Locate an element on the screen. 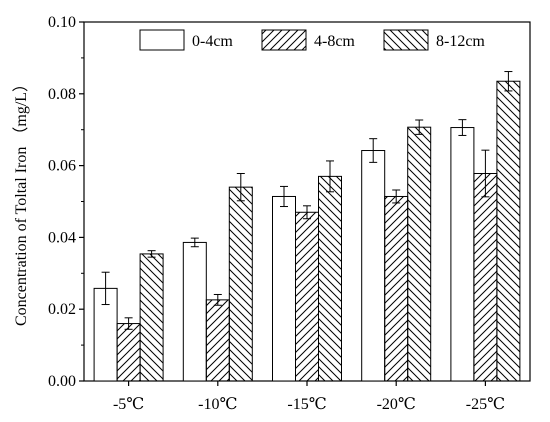 This screenshot has height=422, width=550. x-tick-label: -10℃ is located at coordinates (217, 404).